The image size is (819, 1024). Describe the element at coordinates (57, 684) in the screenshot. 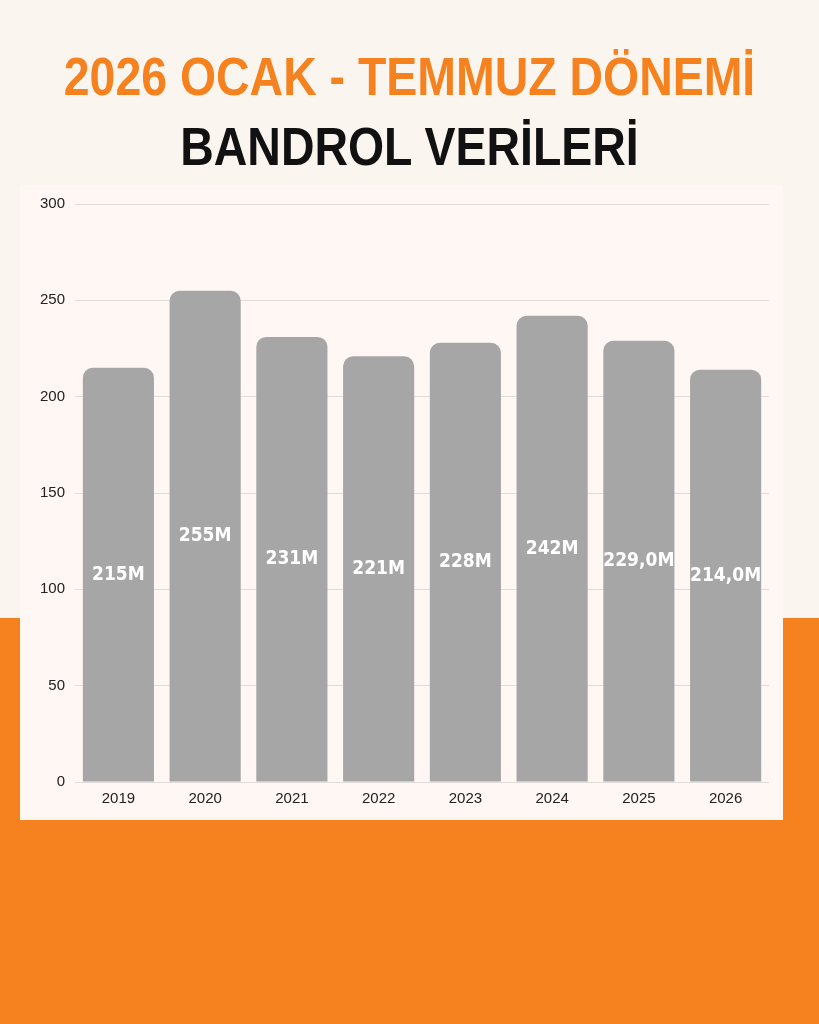

I see `y-tick-label: 50` at that location.